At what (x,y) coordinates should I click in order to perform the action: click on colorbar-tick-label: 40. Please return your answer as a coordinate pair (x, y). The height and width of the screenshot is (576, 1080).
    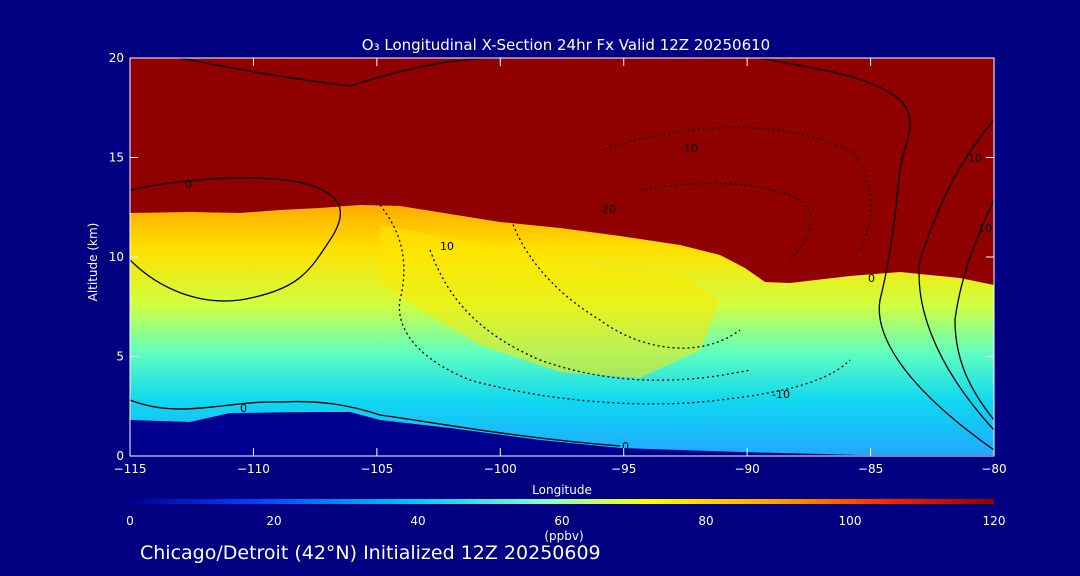
    Looking at the image, I should click on (417, 521).